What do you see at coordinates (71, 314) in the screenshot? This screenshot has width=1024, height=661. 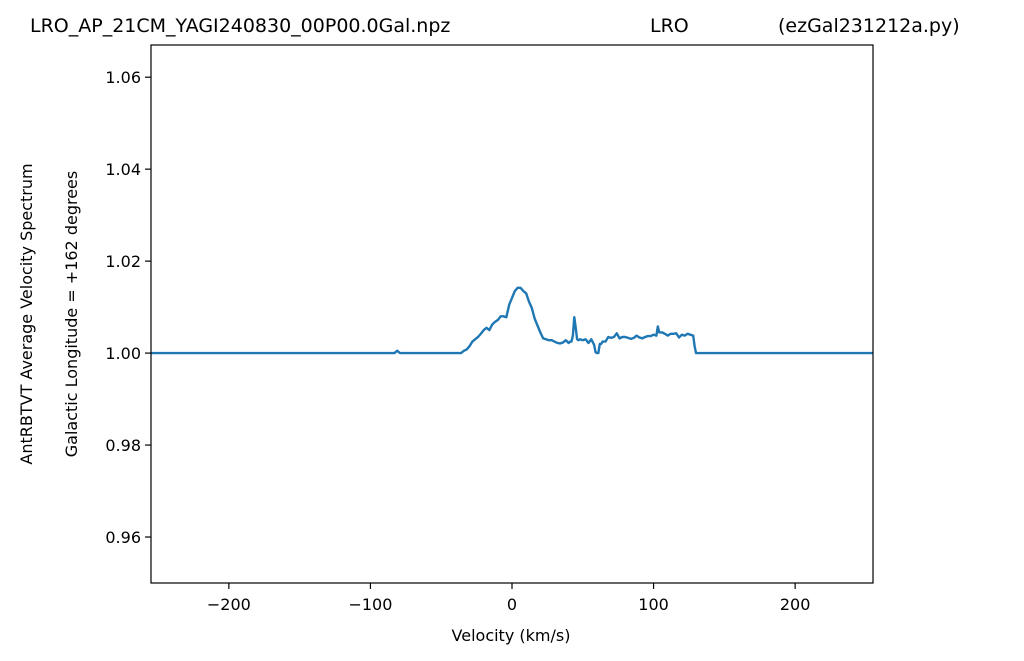 I see `y-axis-label-longitude: Galactic Longitude = +162 degrees` at bounding box center [71, 314].